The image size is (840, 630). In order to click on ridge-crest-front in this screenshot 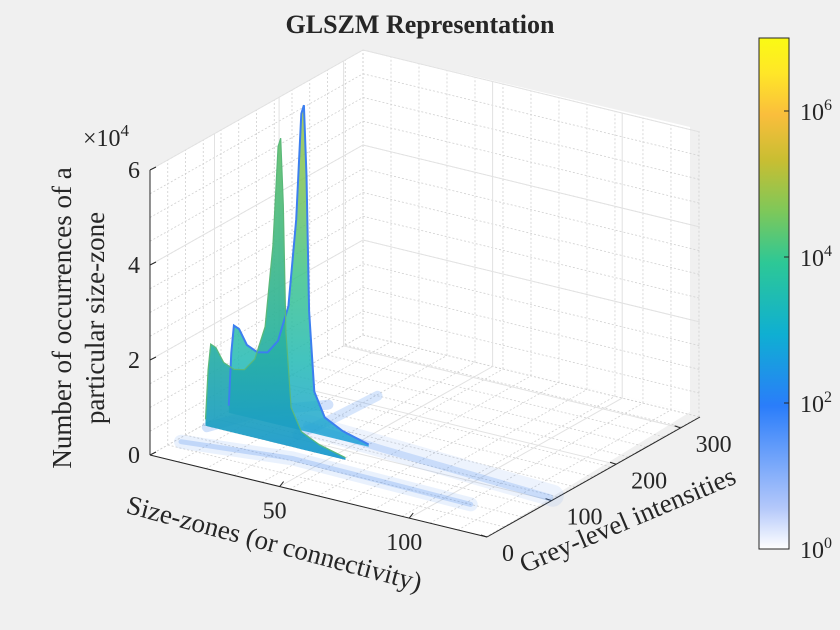, I will do `click(275, 298)`.